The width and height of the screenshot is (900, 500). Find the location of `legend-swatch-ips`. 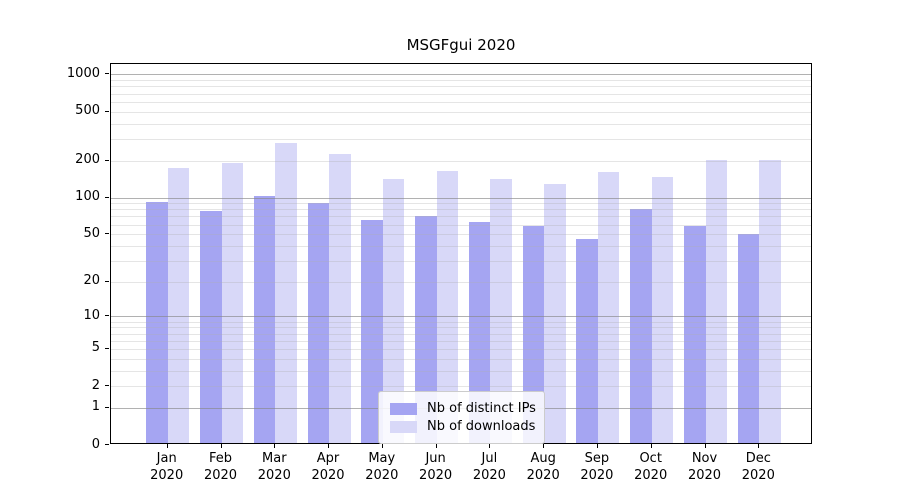

legend-swatch-ips is located at coordinates (403, 408).